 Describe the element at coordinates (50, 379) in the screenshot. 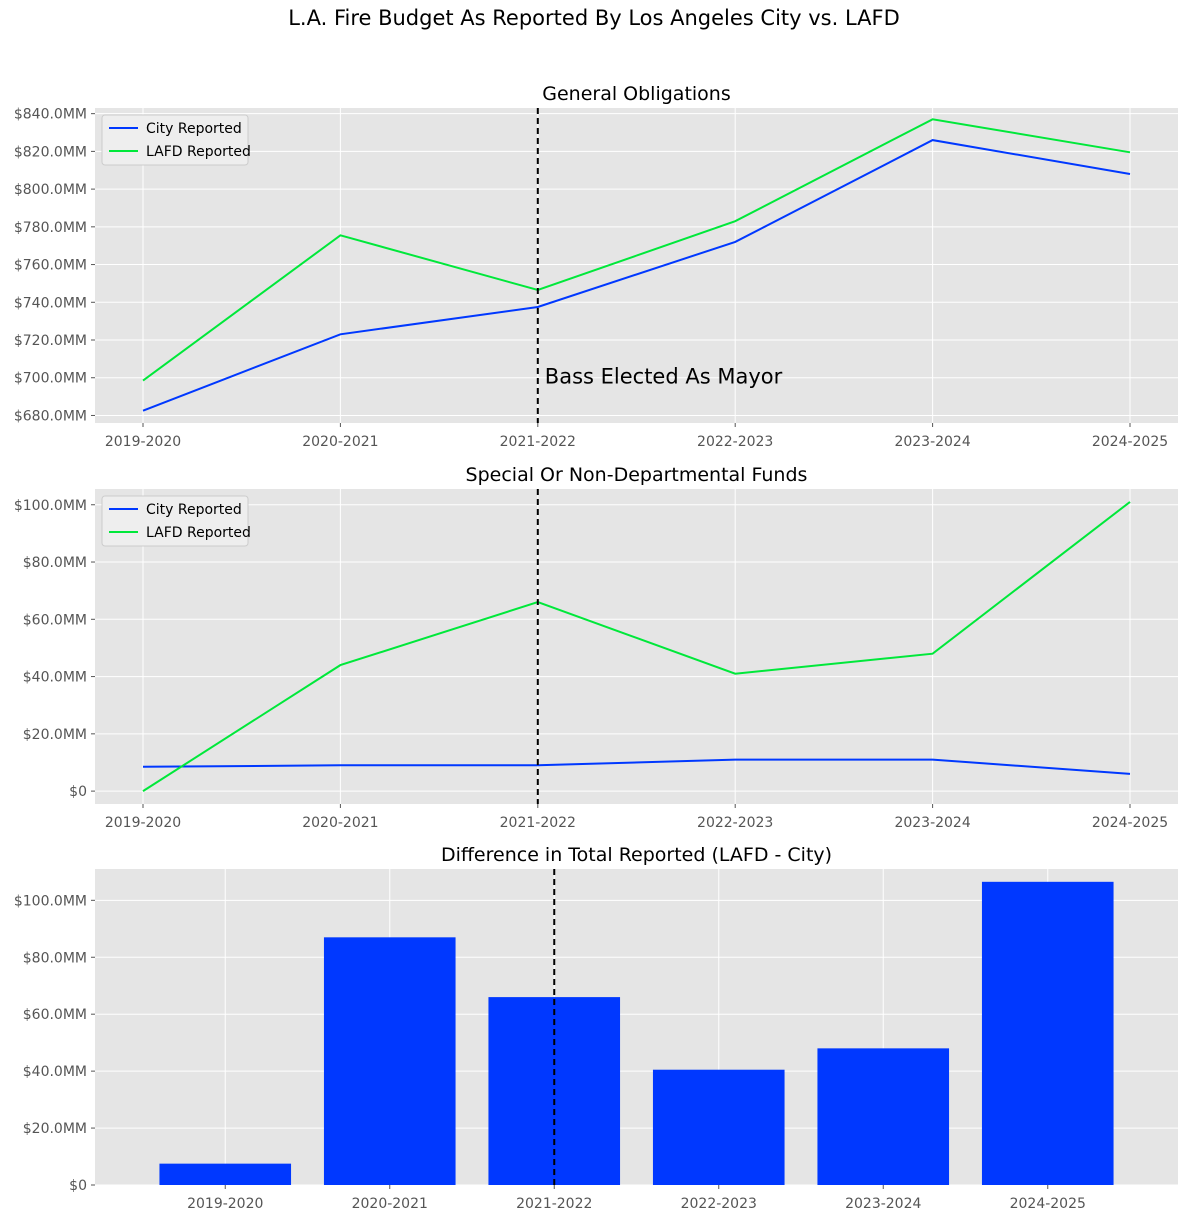

I see `y-tick-label: $700.0MM` at that location.